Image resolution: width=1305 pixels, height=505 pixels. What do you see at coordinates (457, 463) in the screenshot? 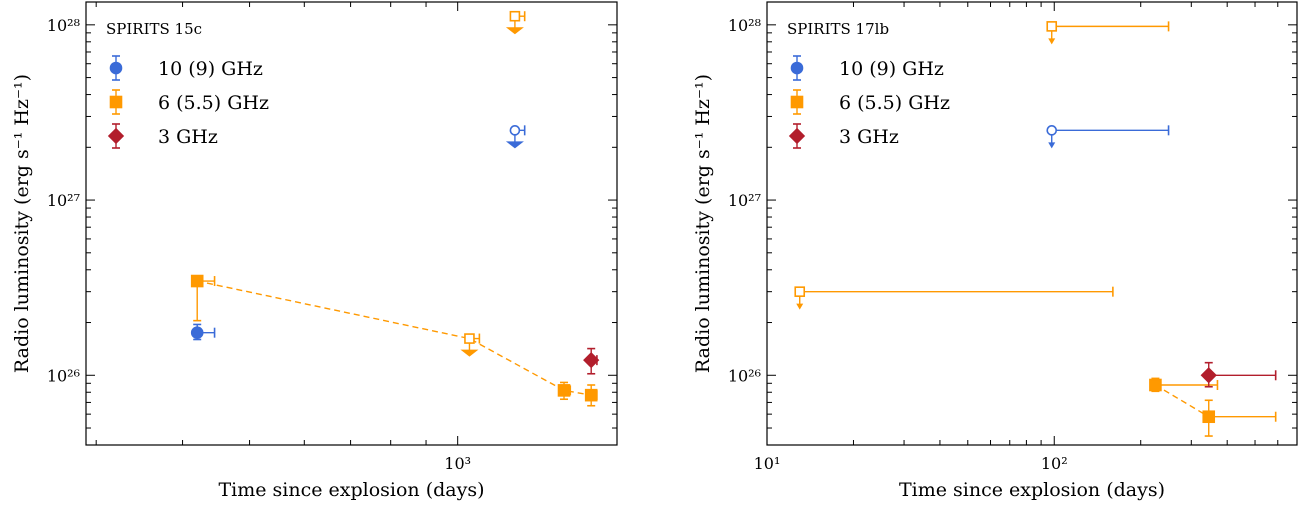
I see `x-tick-label: 10³` at bounding box center [457, 463].